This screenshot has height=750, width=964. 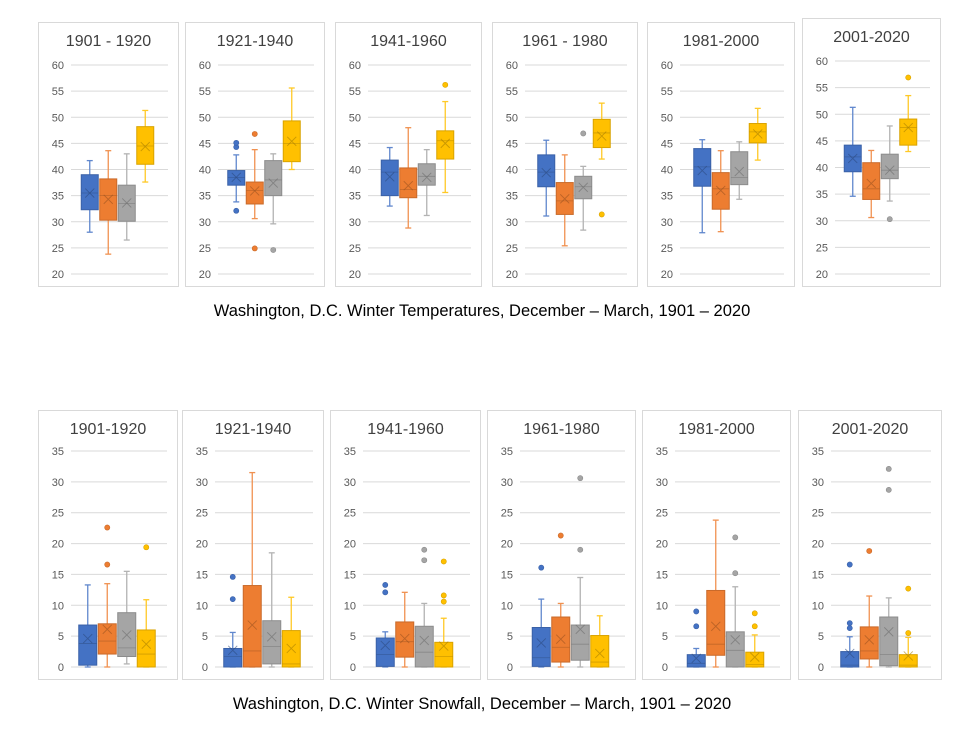 I want to click on panel-title: 1961-1980, so click(x=561, y=429).